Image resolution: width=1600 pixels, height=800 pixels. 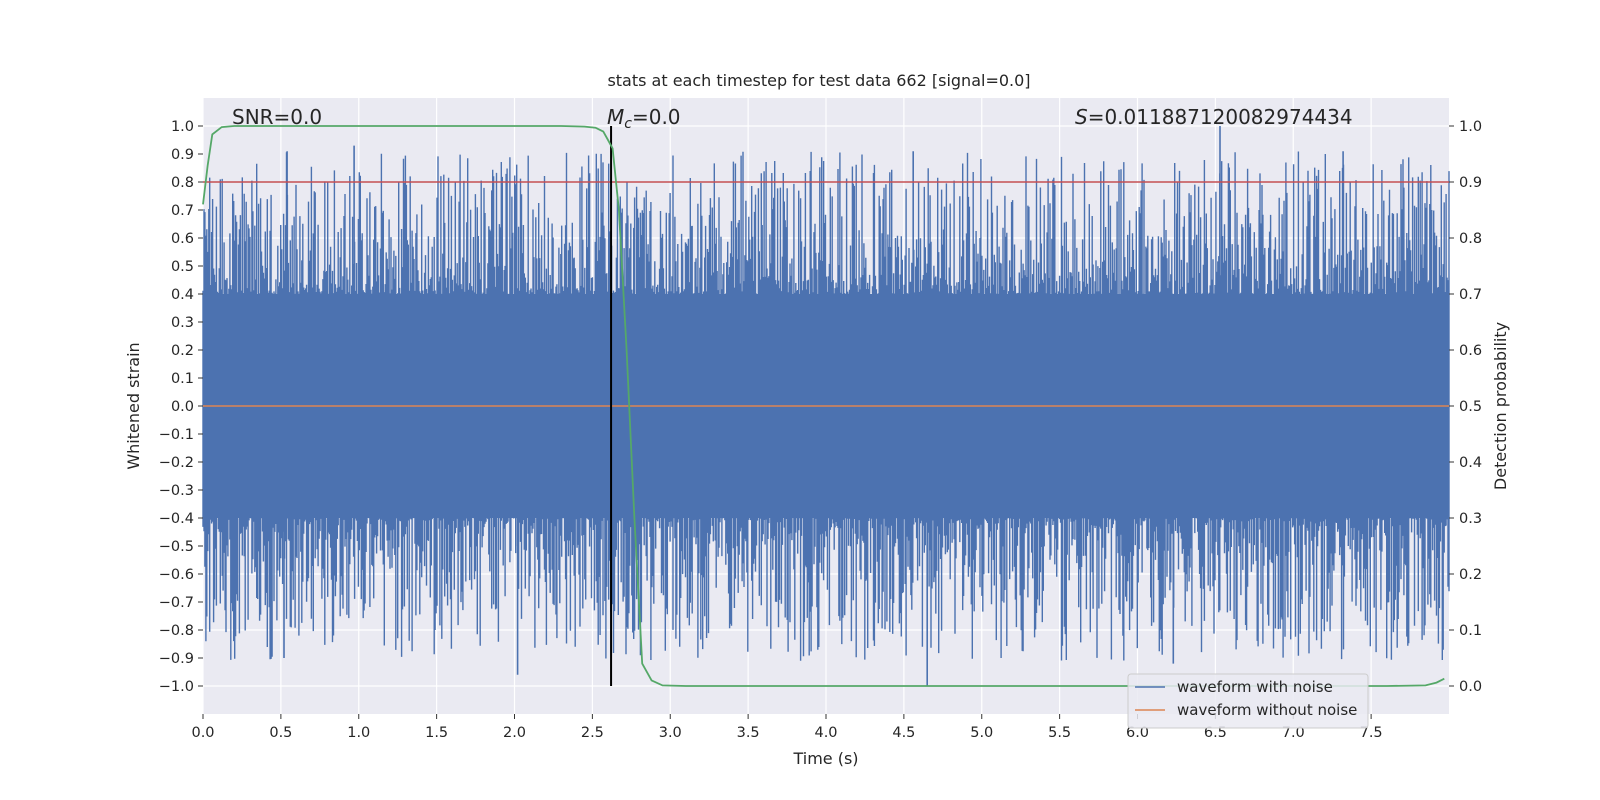 I want to click on y-tick-label: 0.3, so click(x=182, y=323).